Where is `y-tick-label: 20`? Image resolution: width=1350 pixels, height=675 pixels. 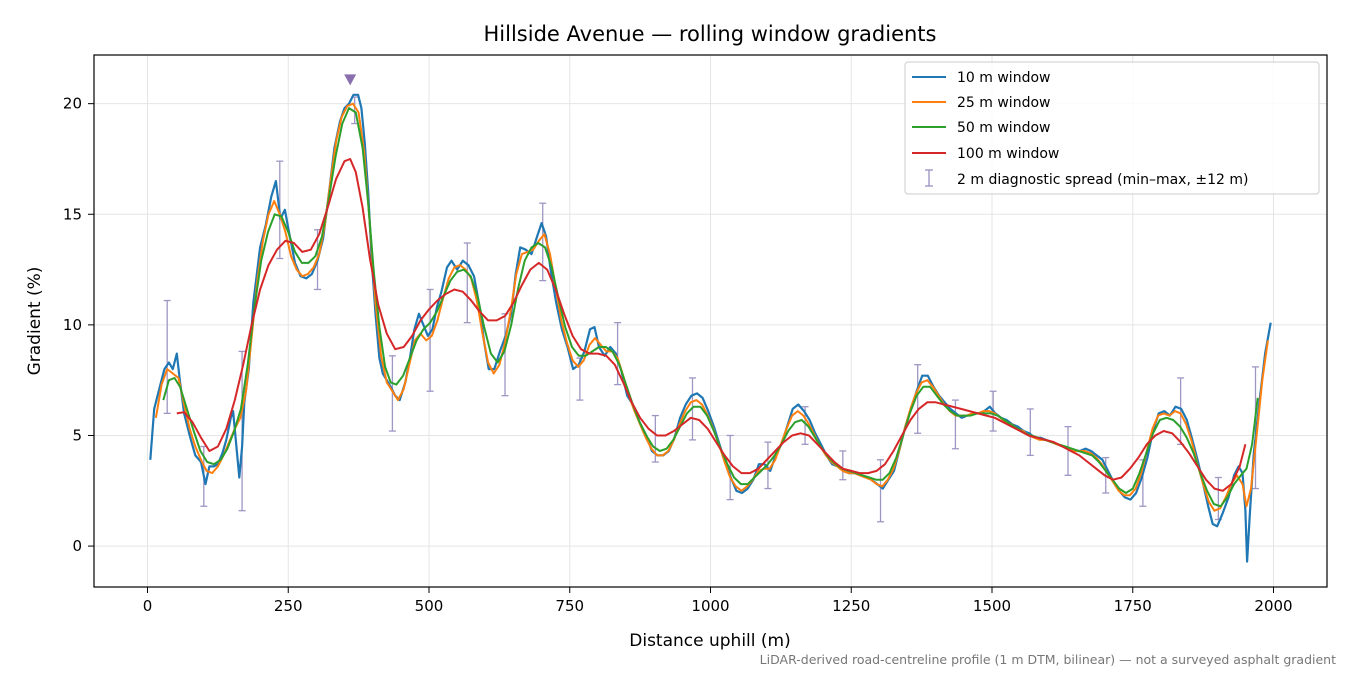
y-tick-label: 20 is located at coordinates (72, 104).